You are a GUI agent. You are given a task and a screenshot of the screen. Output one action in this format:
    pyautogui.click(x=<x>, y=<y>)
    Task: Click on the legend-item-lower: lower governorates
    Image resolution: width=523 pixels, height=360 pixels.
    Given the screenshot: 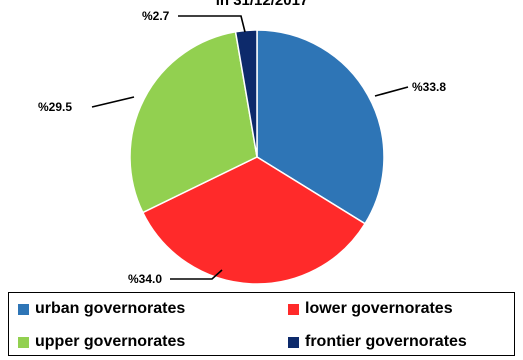 What is the action you would take?
    pyautogui.click(x=370, y=309)
    